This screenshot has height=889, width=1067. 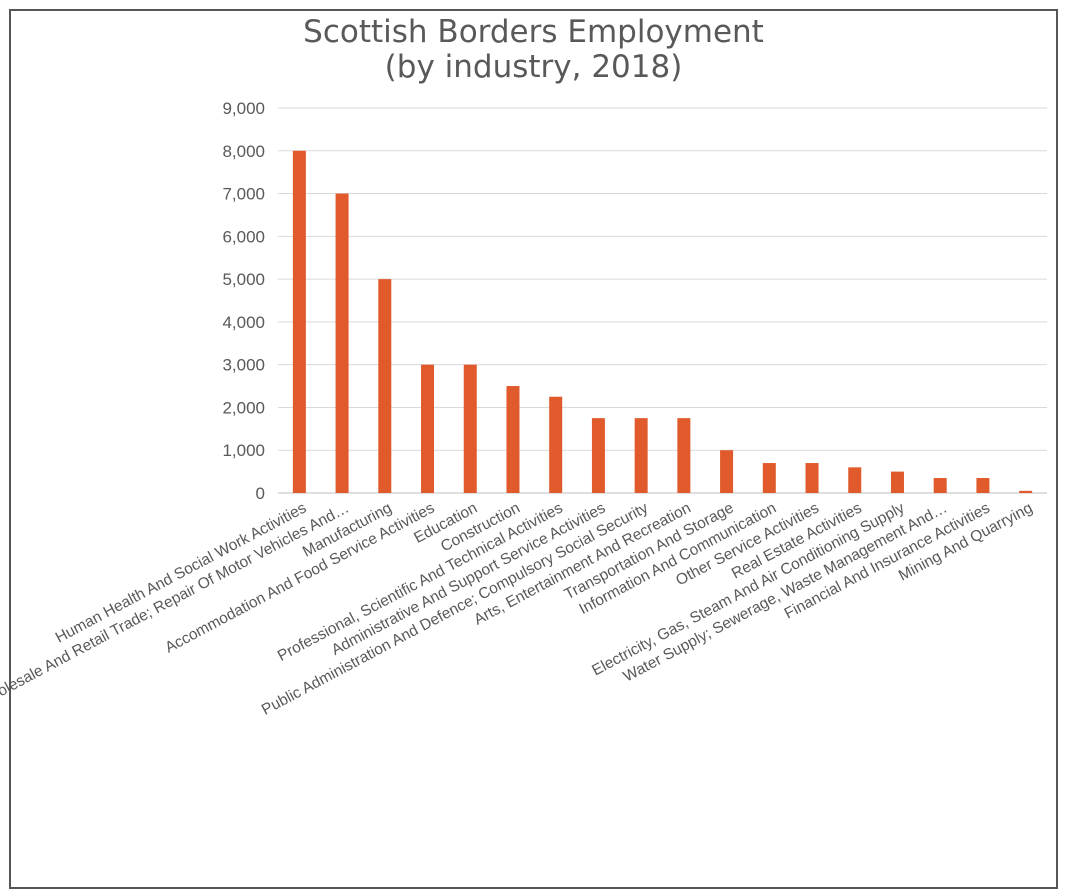 I want to click on y-tick-label: 8,000, so click(x=243, y=151).